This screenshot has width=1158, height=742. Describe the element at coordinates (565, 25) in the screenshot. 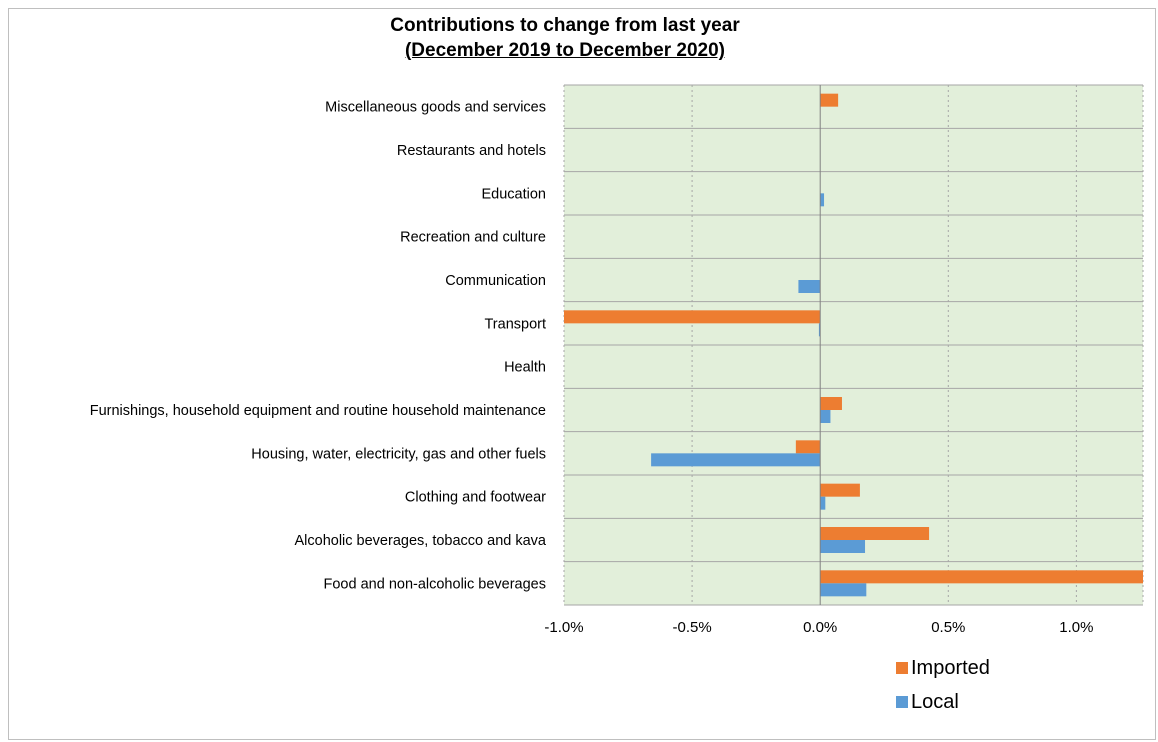

I see `chart-title: Contributions to change from last year` at that location.